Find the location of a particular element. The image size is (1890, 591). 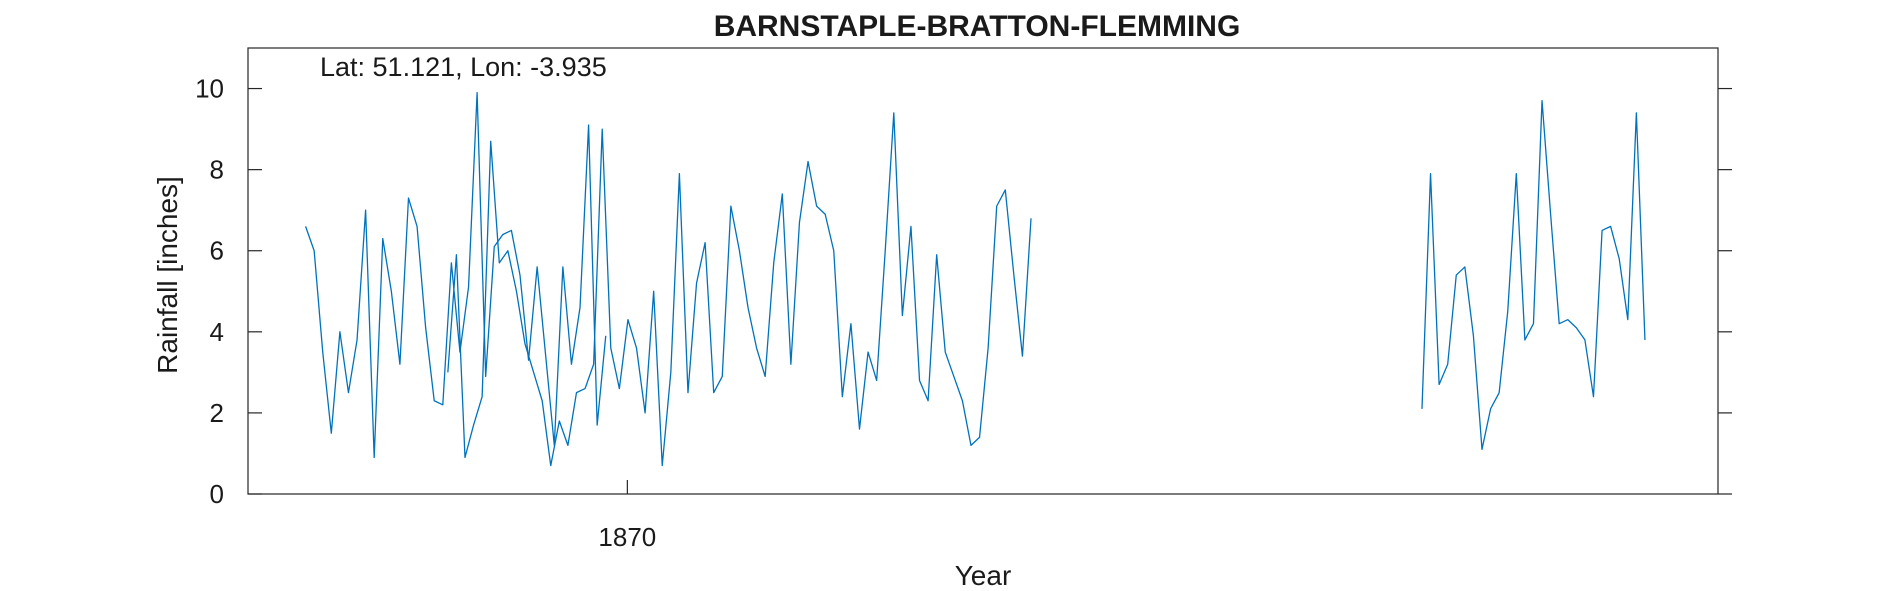

y-axis-label: Rainfall [inches] is located at coordinates (167, 275).